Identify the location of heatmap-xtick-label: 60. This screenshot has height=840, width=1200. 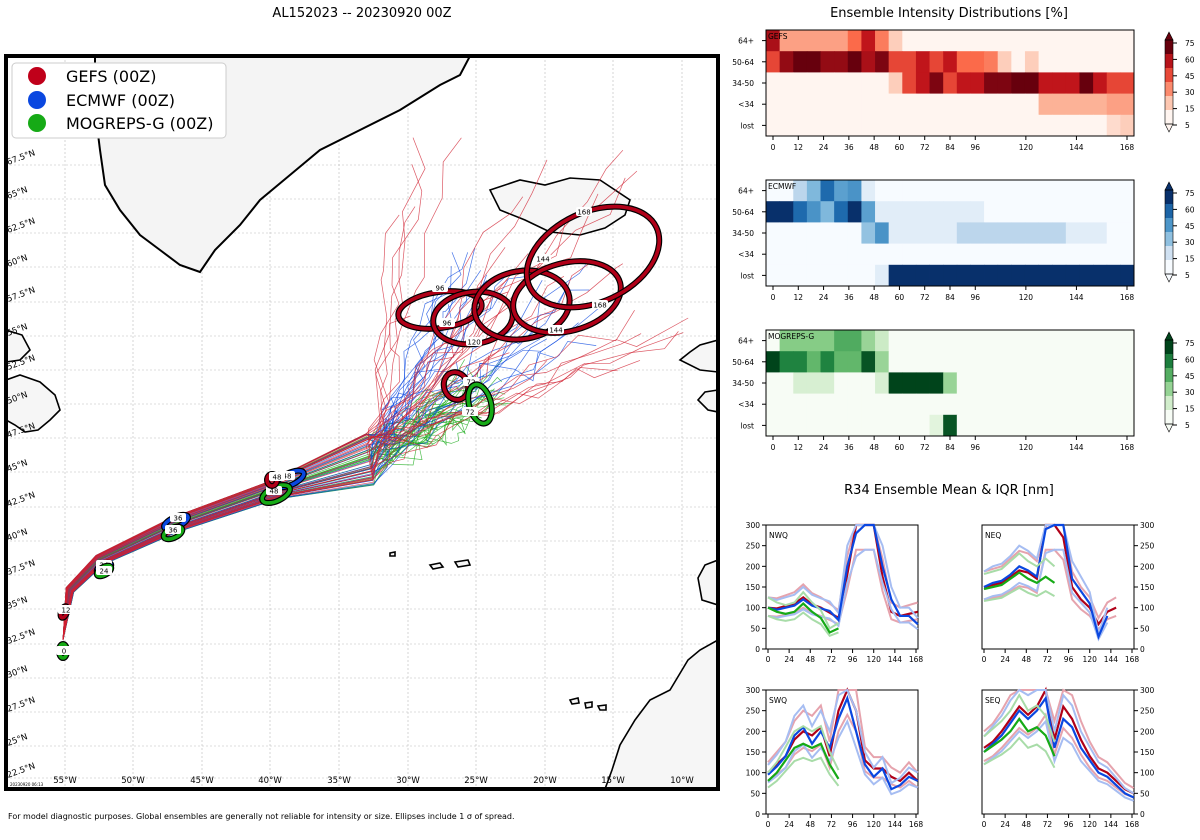
(900, 447).